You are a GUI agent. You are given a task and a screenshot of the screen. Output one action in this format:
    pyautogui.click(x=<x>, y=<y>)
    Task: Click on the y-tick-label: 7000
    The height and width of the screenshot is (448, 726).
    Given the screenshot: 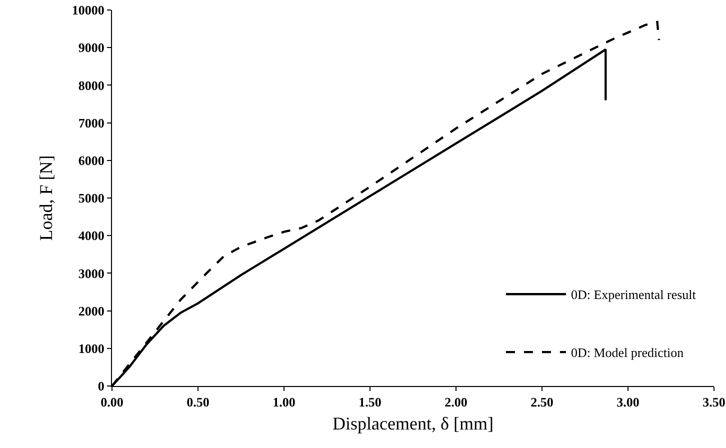 What is the action you would take?
    pyautogui.click(x=91, y=122)
    